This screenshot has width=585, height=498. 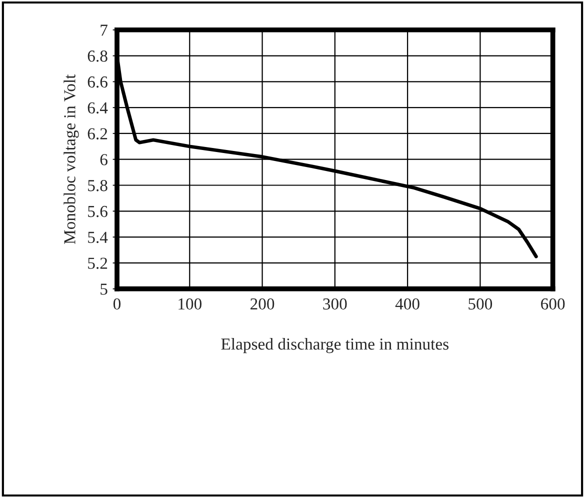 I want to click on y-tick-label: 5.6, so click(x=98, y=212).